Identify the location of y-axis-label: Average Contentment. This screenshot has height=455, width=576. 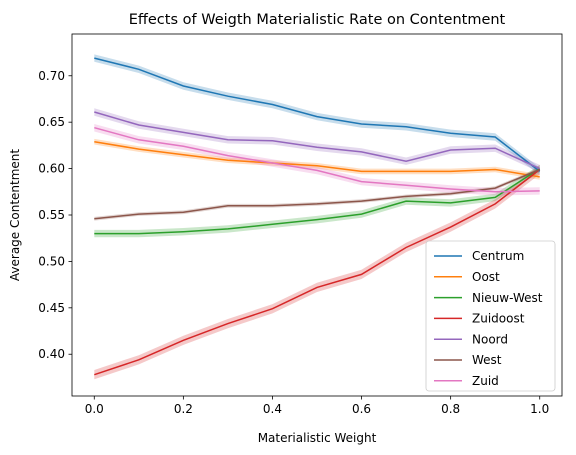
(15, 215).